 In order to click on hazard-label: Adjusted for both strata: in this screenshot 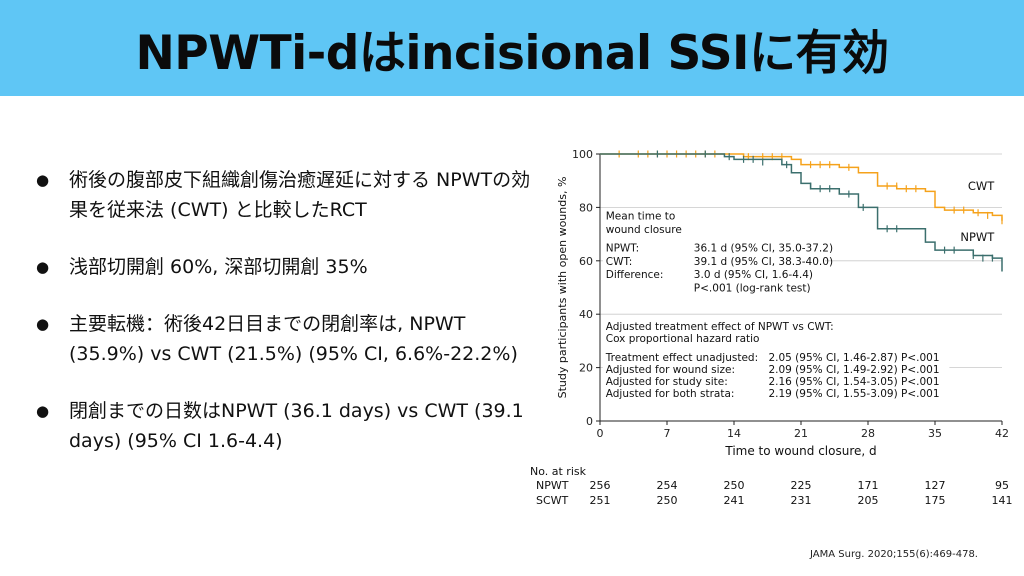, I will do `click(670, 394)`.